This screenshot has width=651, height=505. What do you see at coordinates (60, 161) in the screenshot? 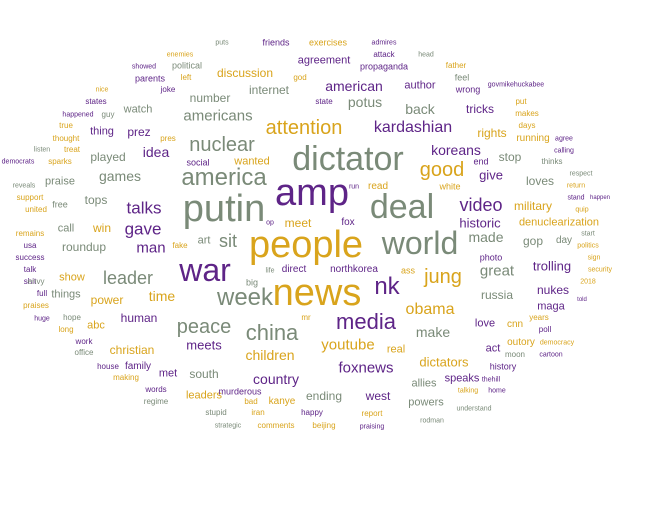
I see `word-sparks: sparks` at bounding box center [60, 161].